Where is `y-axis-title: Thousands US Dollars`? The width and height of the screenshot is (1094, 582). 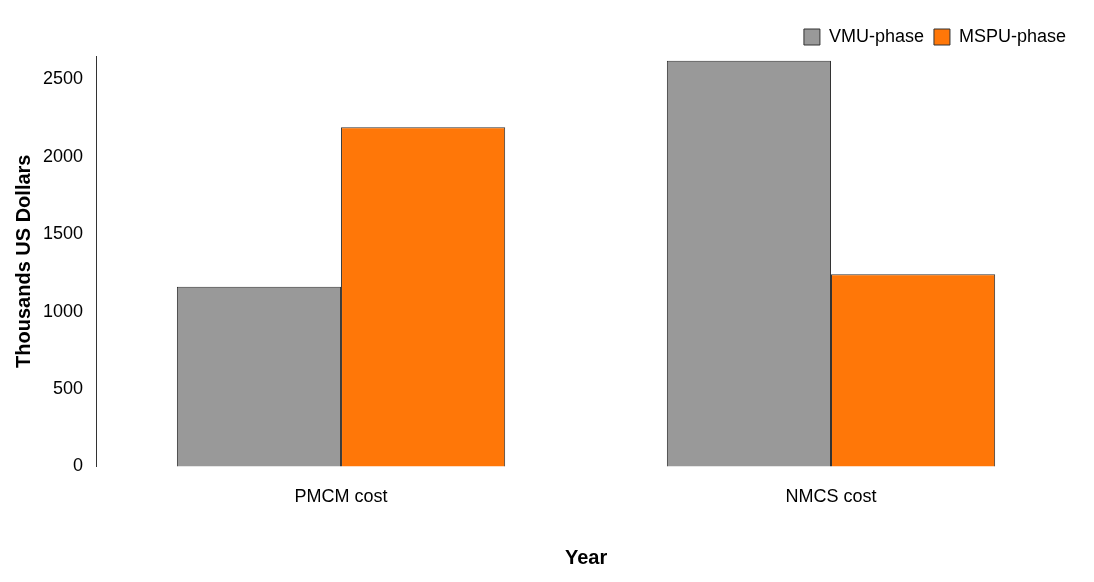
y-axis-title: Thousands US Dollars is located at coordinates (22, 261).